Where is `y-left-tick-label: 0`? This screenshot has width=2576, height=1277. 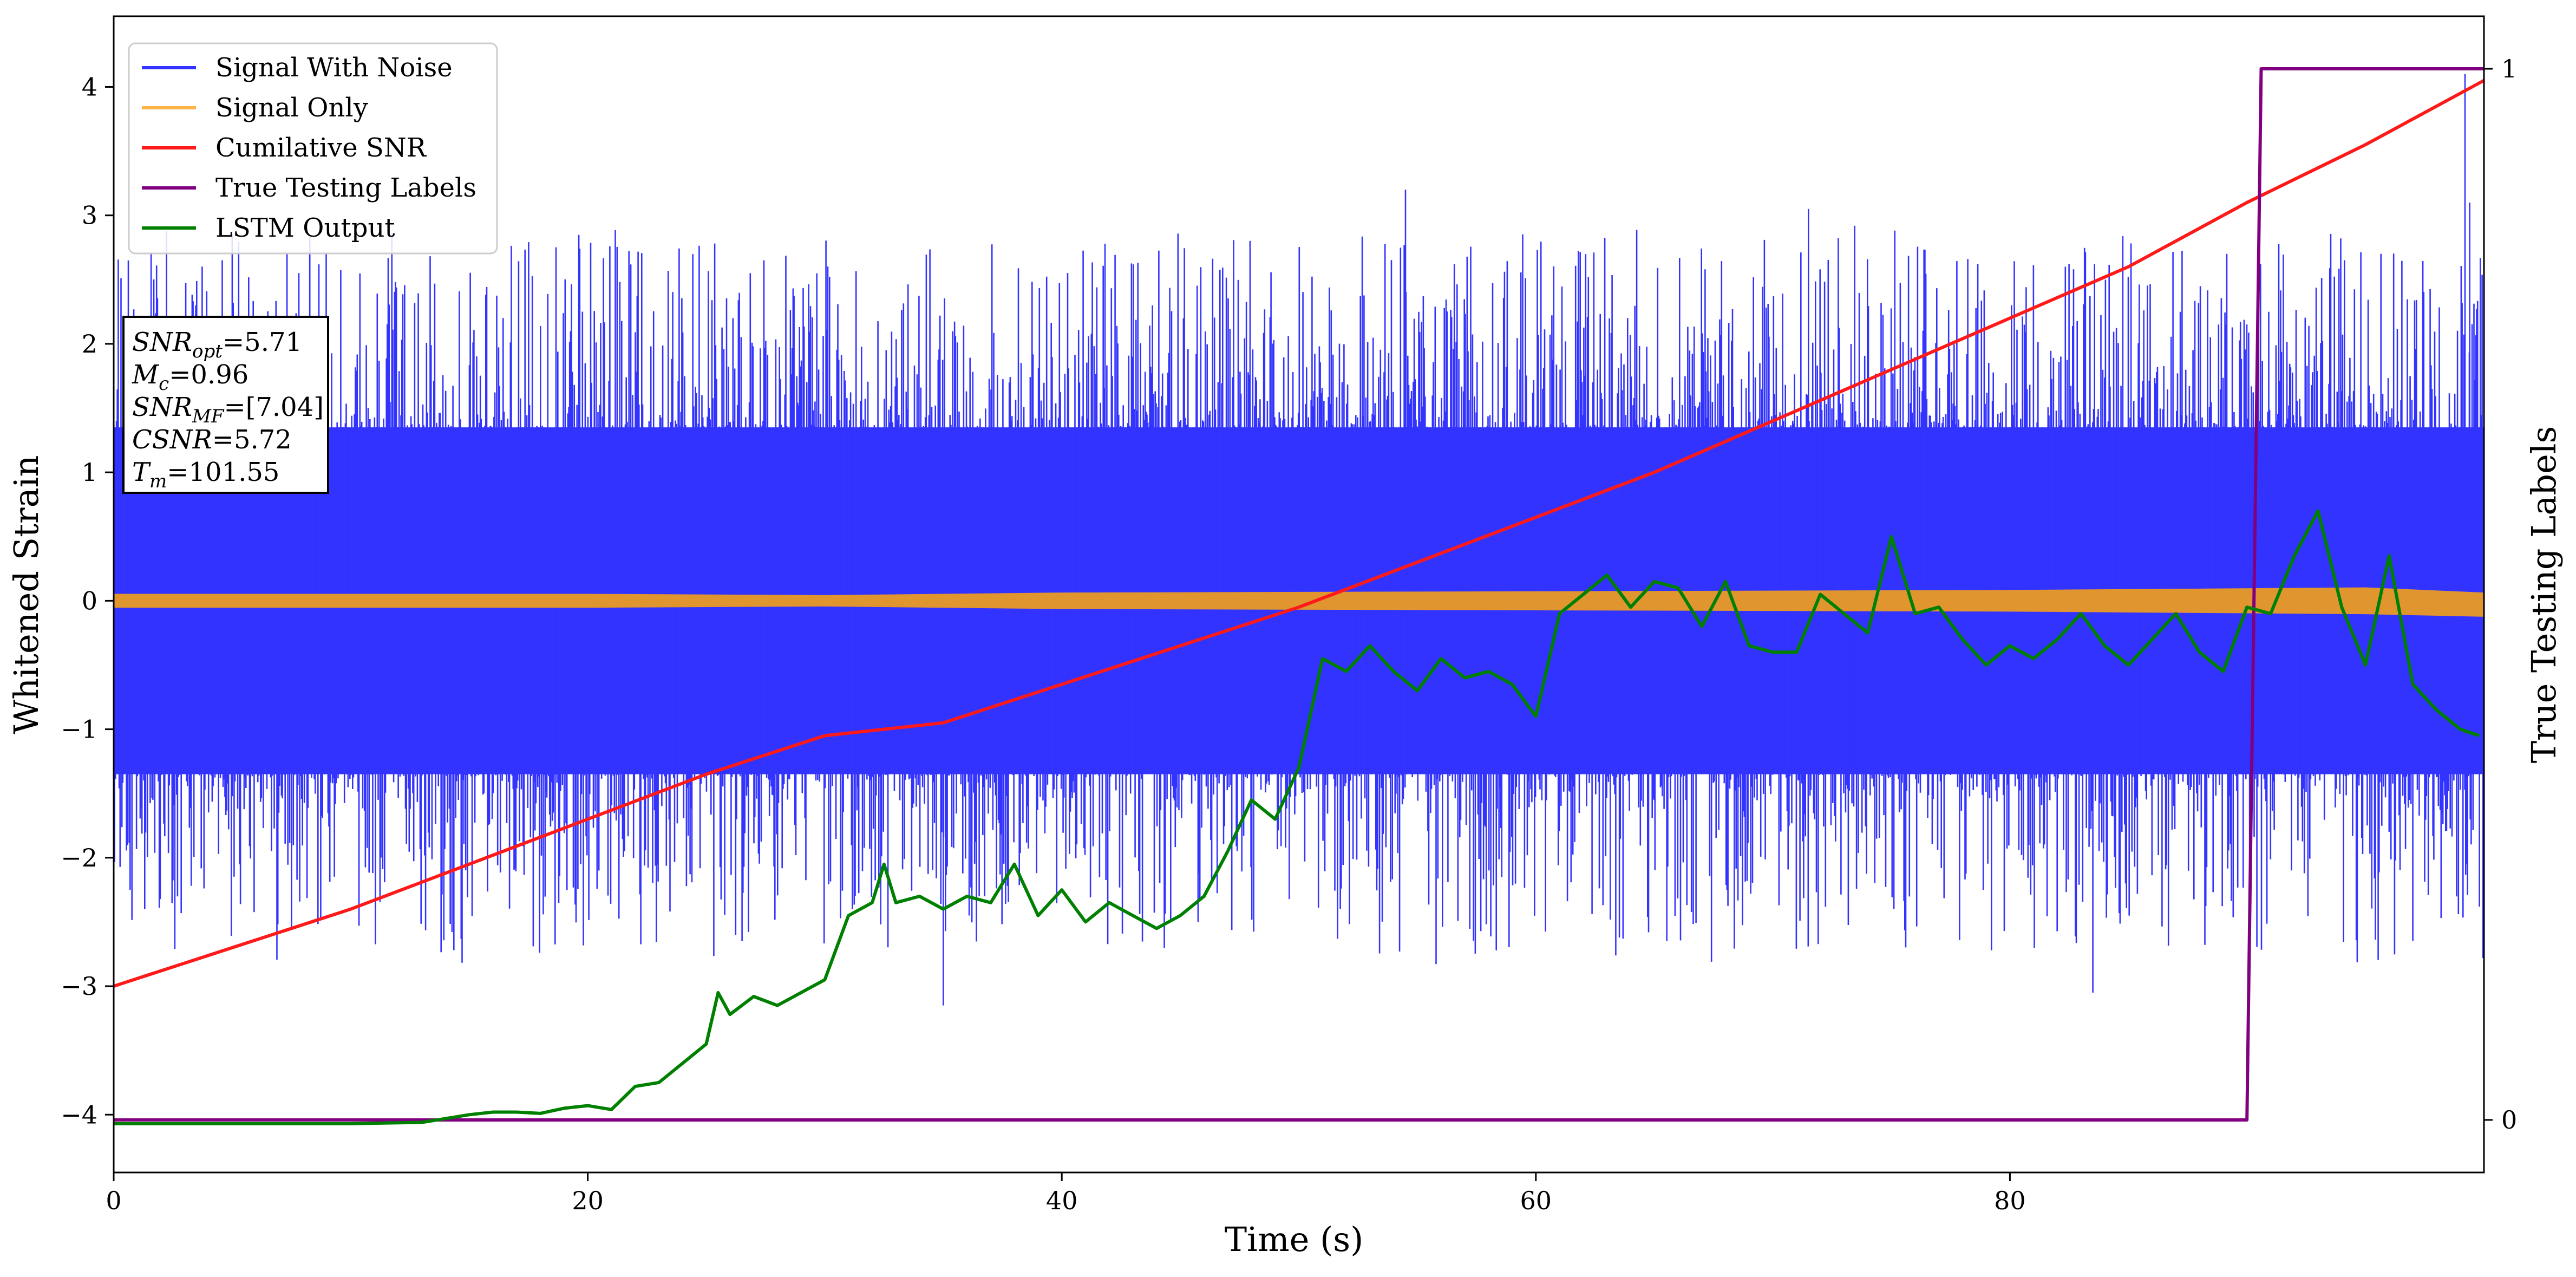
y-left-tick-label: 0 is located at coordinates (90, 600).